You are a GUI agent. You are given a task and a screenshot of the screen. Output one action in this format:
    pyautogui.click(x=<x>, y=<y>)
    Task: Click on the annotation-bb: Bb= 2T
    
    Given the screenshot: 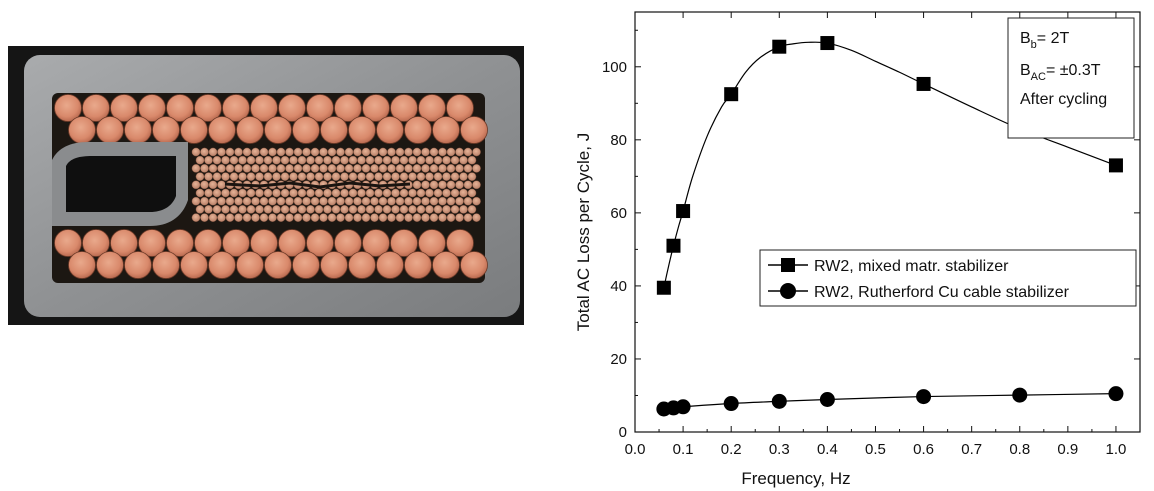 What is the action you would take?
    pyautogui.click(x=1044, y=40)
    